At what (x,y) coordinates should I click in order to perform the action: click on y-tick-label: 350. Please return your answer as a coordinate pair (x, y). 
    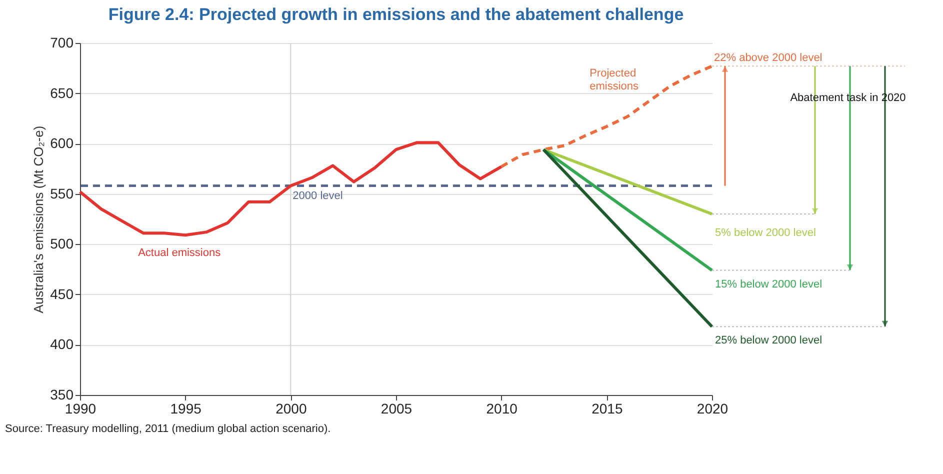
    Looking at the image, I should click on (62, 394).